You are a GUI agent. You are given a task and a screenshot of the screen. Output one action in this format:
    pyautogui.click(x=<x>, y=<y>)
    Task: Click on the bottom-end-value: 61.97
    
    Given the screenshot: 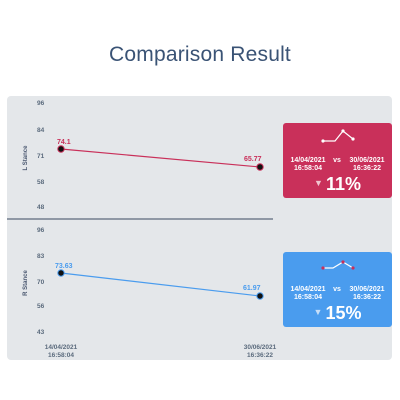 What is the action you would take?
    pyautogui.click(x=252, y=288)
    